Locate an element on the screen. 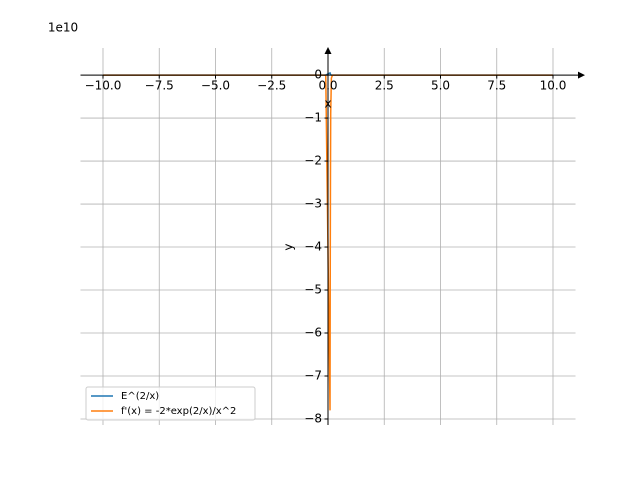  legend-box is located at coordinates (170, 403).